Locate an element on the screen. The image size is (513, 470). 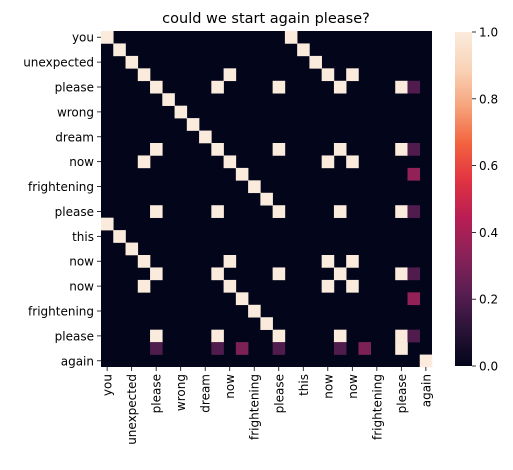
column-label: unexpected is located at coordinates (132, 409).